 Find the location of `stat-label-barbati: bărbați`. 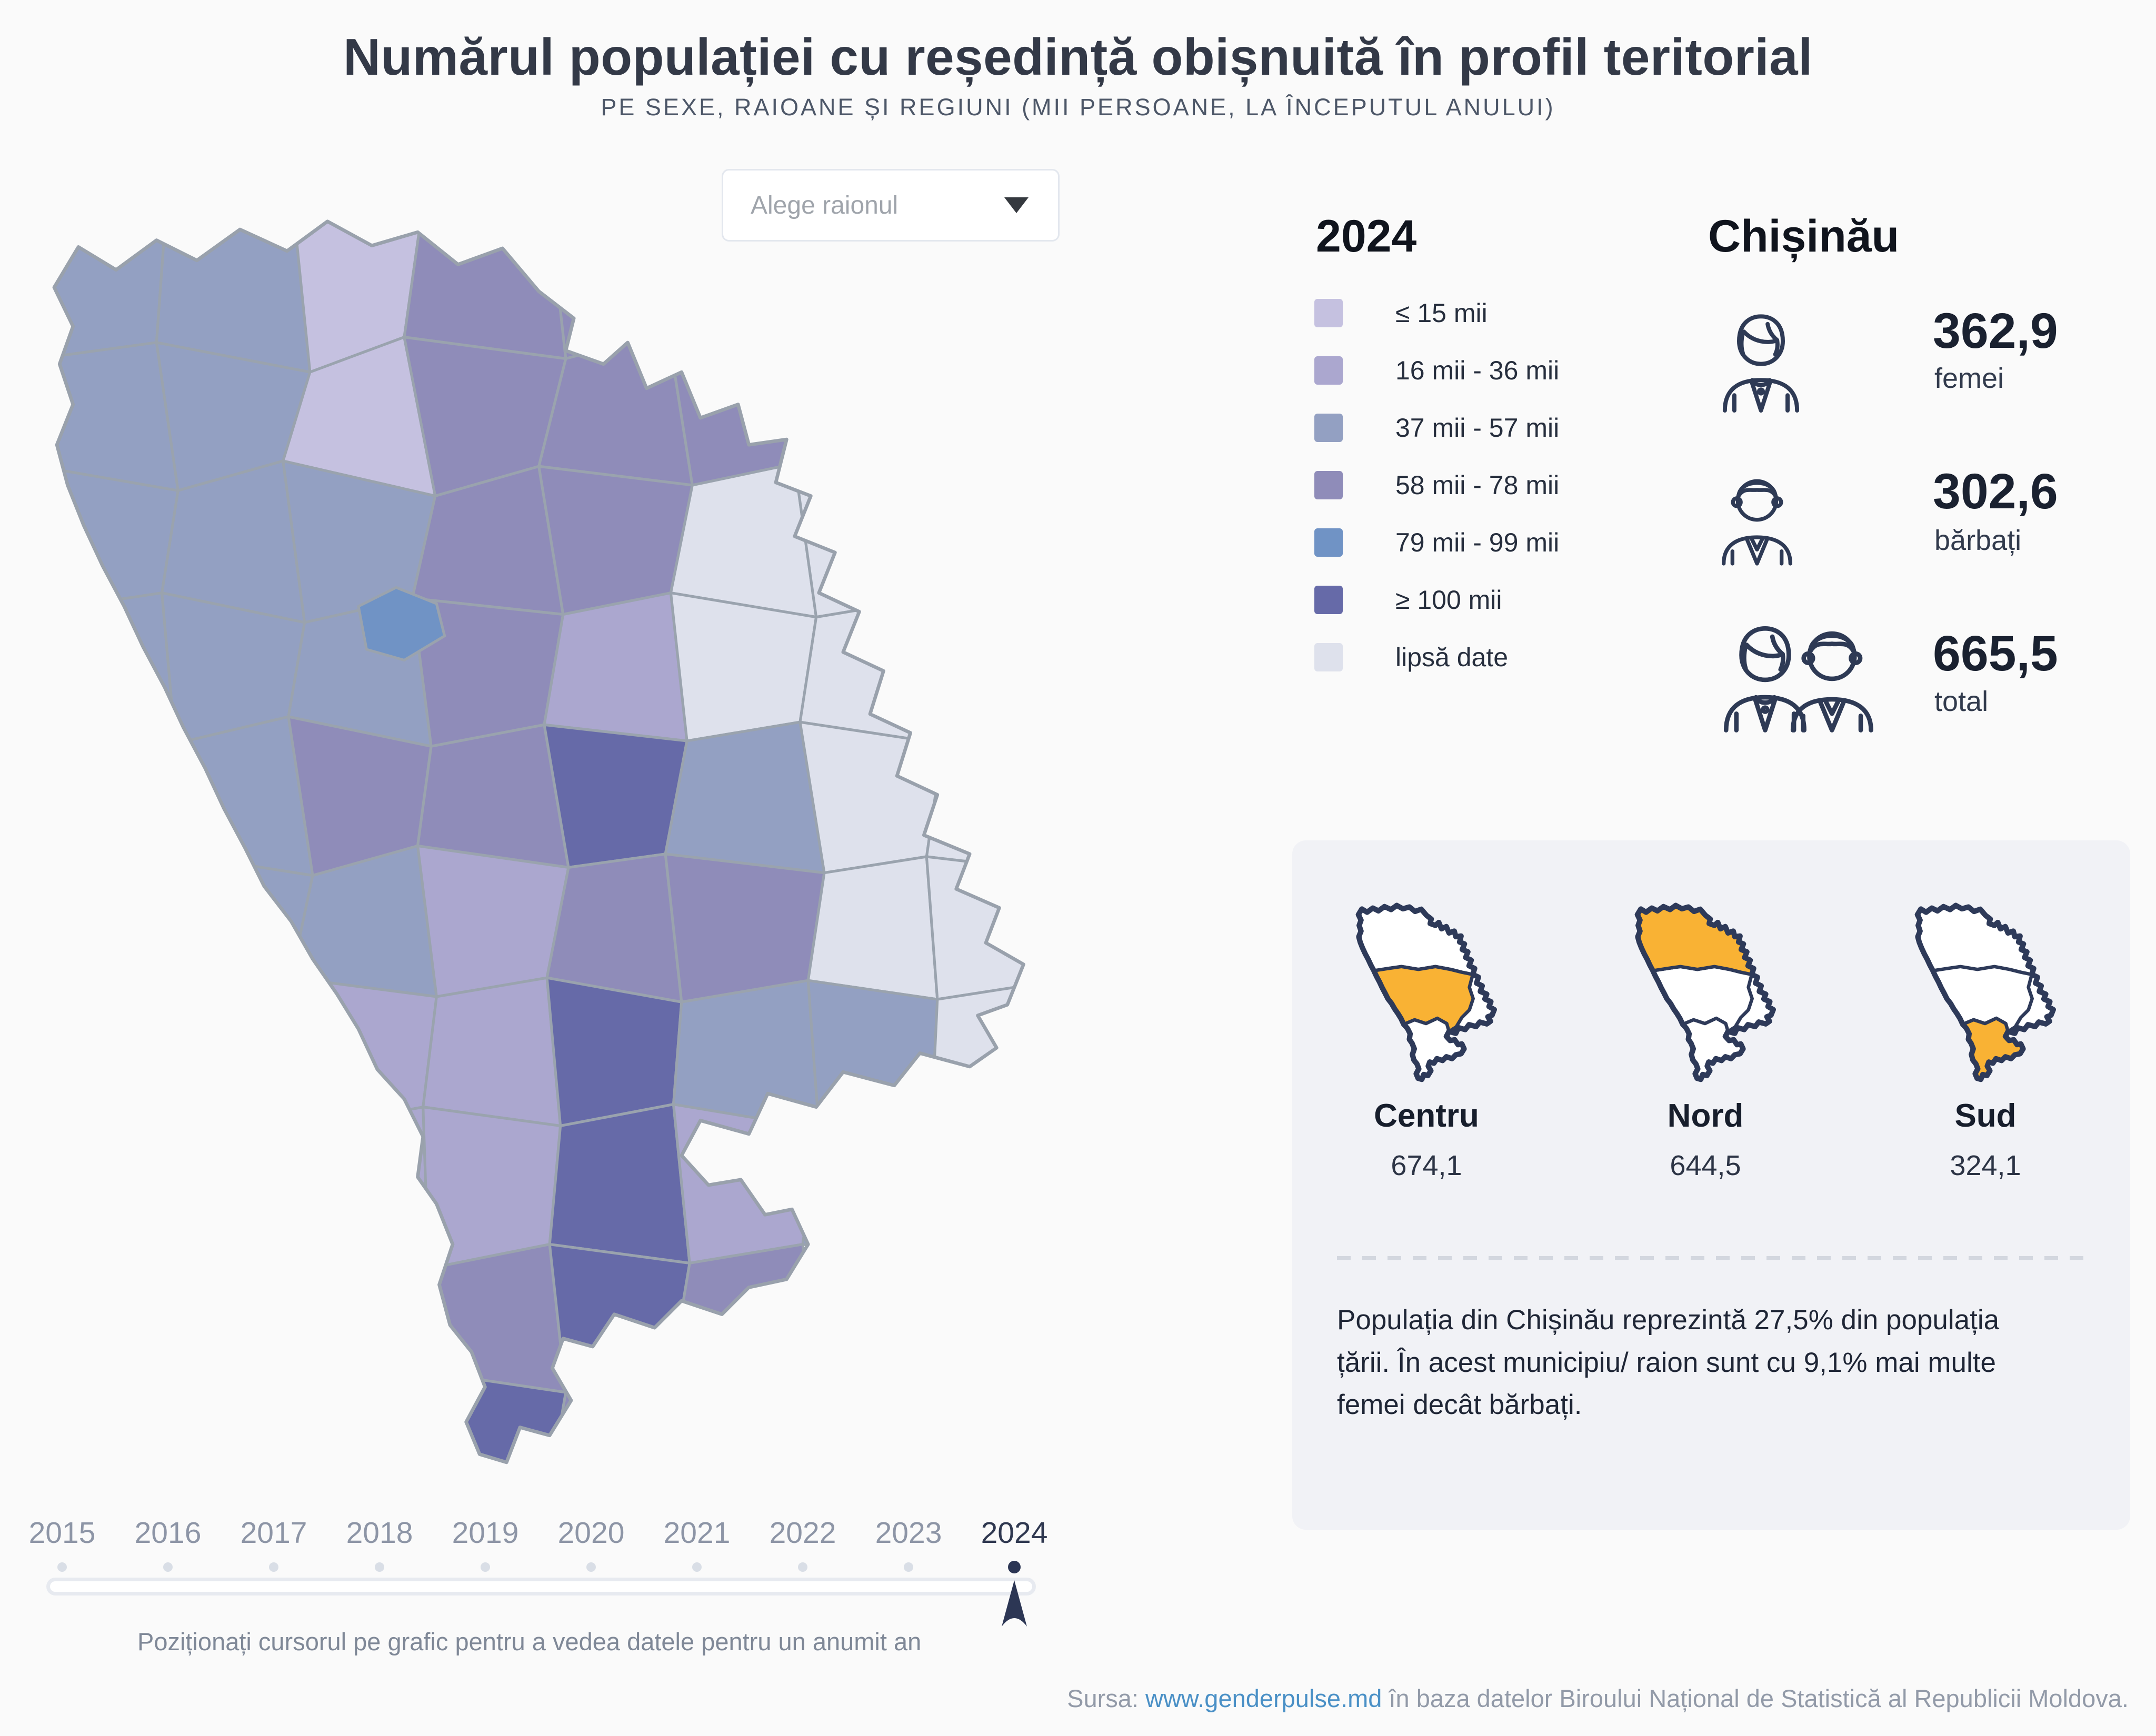

stat-label-barbati: bărbați is located at coordinates (1978, 540).